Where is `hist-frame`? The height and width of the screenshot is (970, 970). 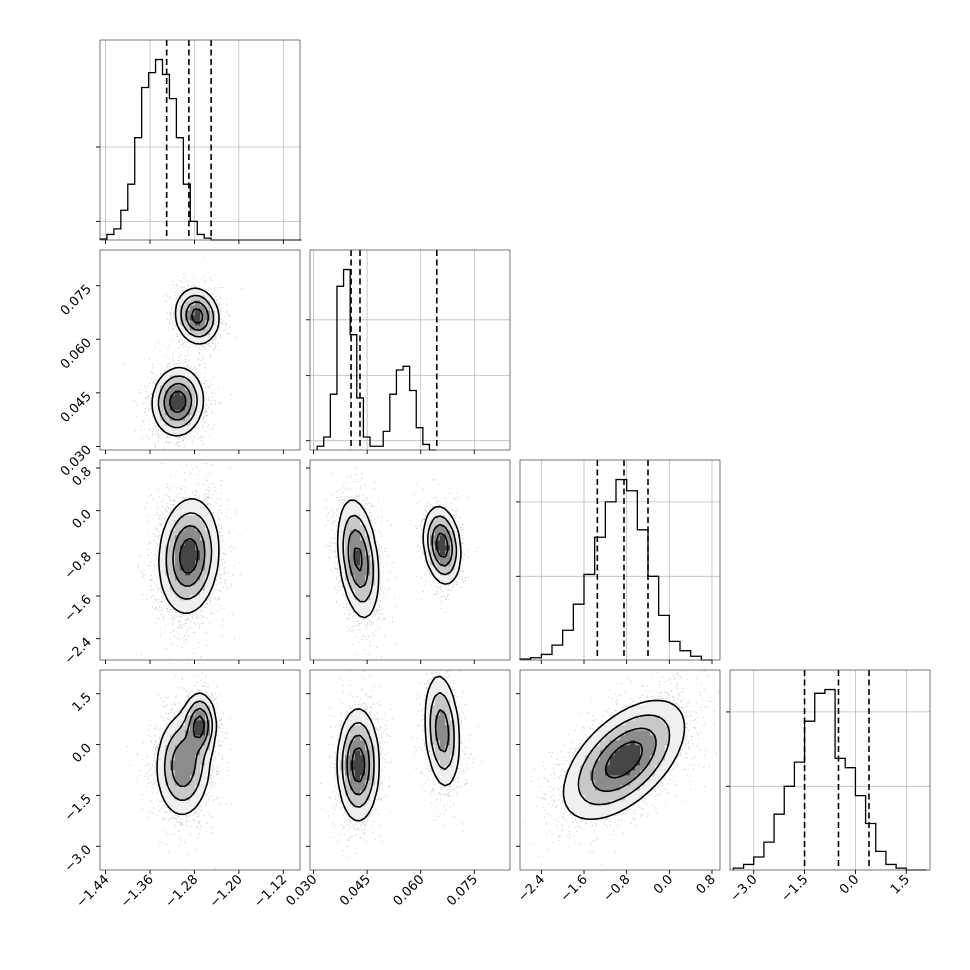 hist-frame is located at coordinates (200, 140).